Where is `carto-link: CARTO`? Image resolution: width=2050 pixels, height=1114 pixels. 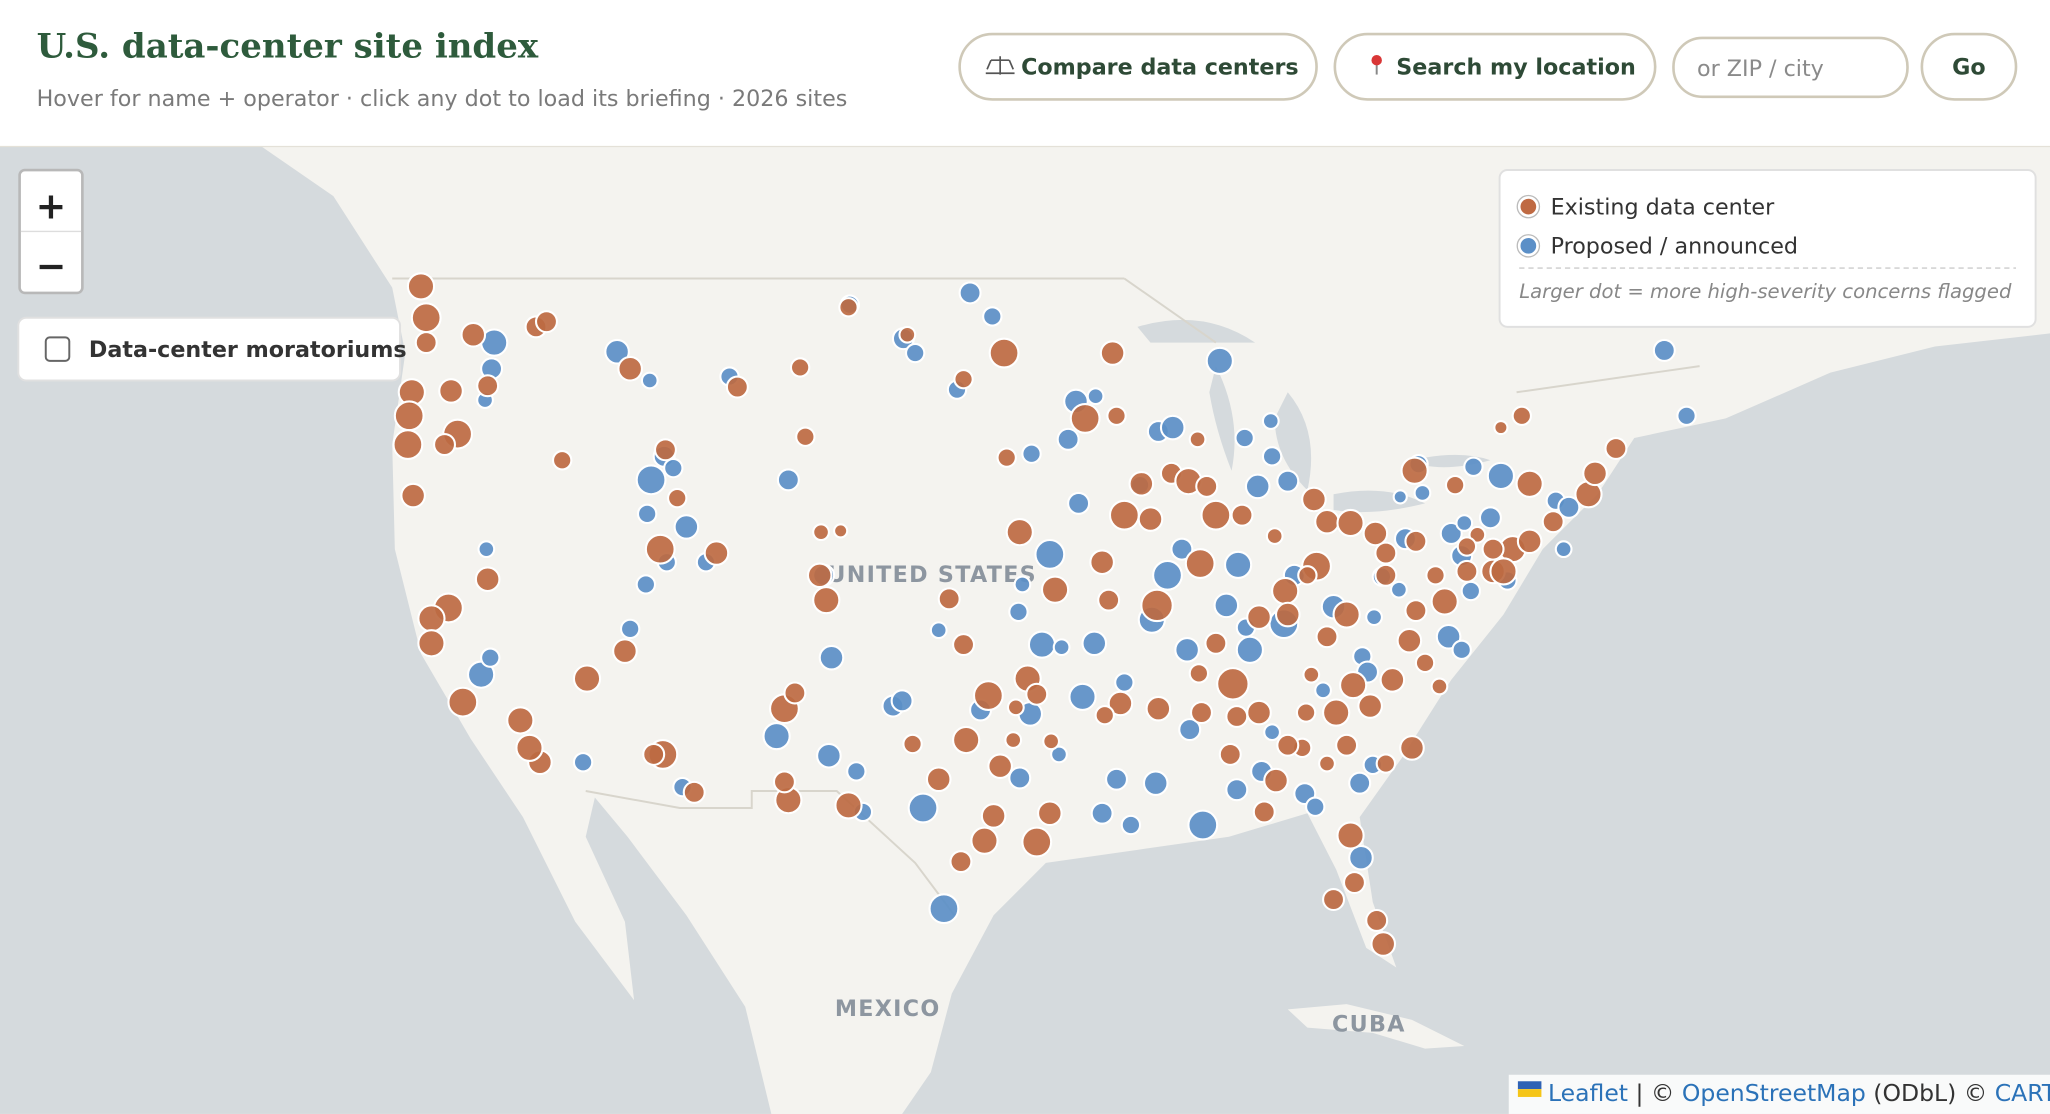 carto-link: CARTO is located at coordinates (2022, 1093).